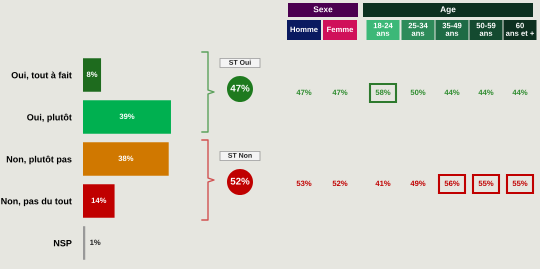 The image size is (540, 269). I want to click on text: Sexe, so click(323, 9).